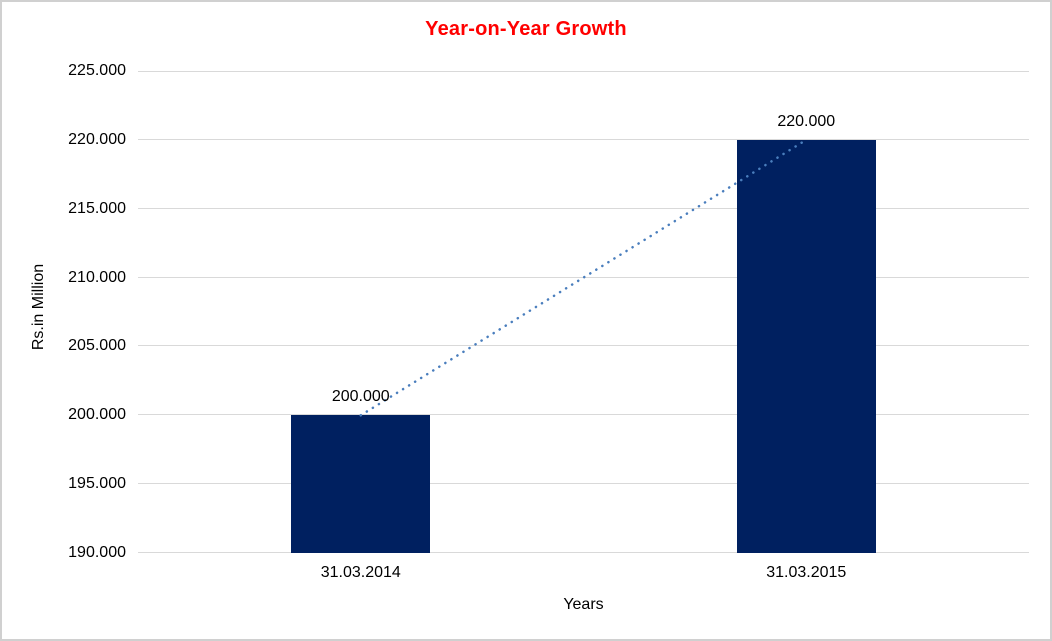 This screenshot has width=1052, height=641. What do you see at coordinates (583, 604) in the screenshot?
I see `x-axis-title: Years` at bounding box center [583, 604].